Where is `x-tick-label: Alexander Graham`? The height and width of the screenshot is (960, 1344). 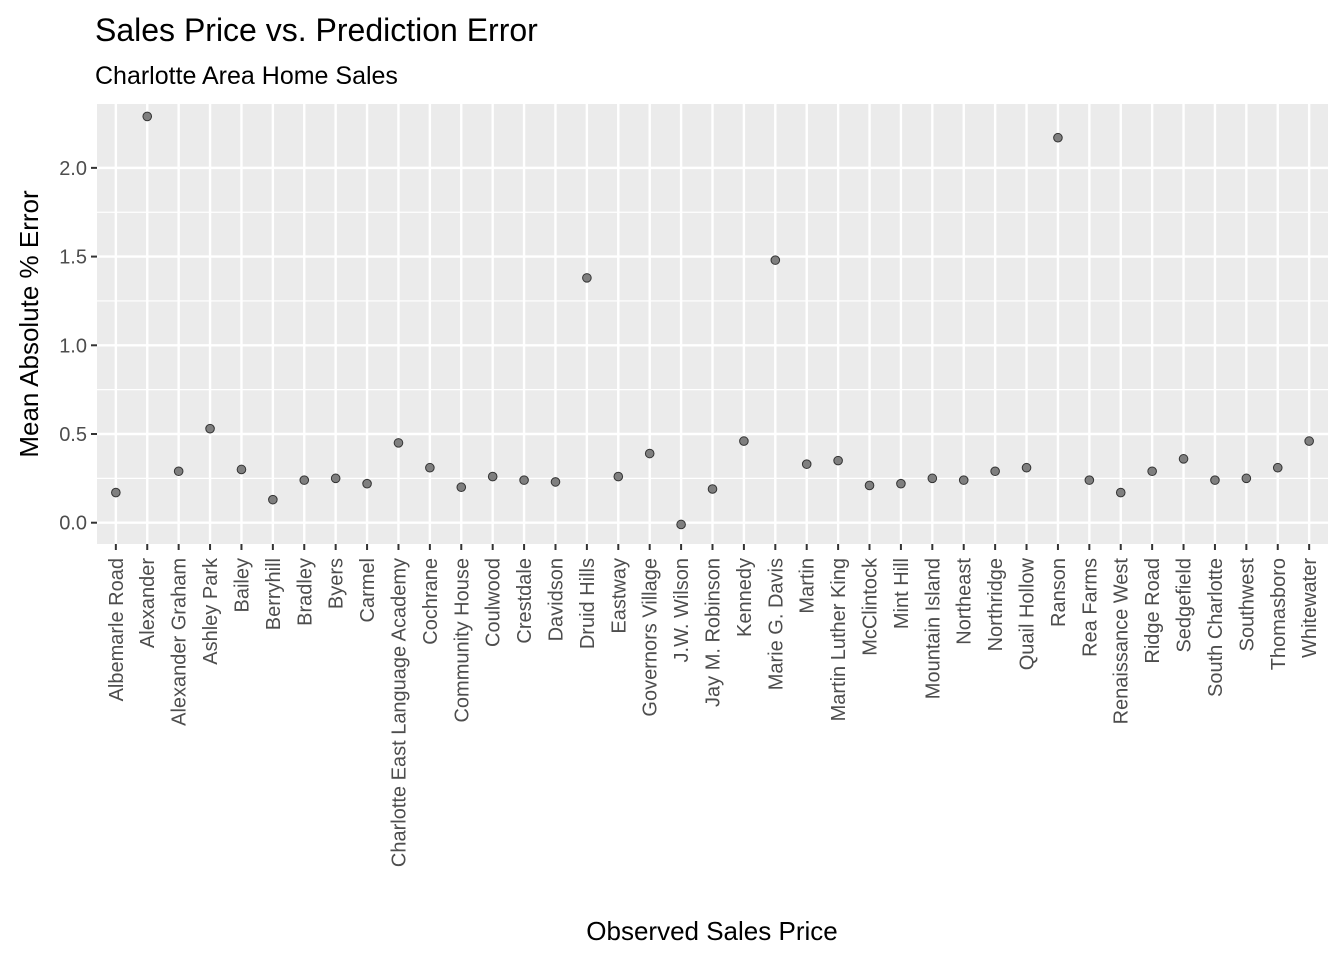
x-tick-label: Alexander Graham is located at coordinates (180, 642).